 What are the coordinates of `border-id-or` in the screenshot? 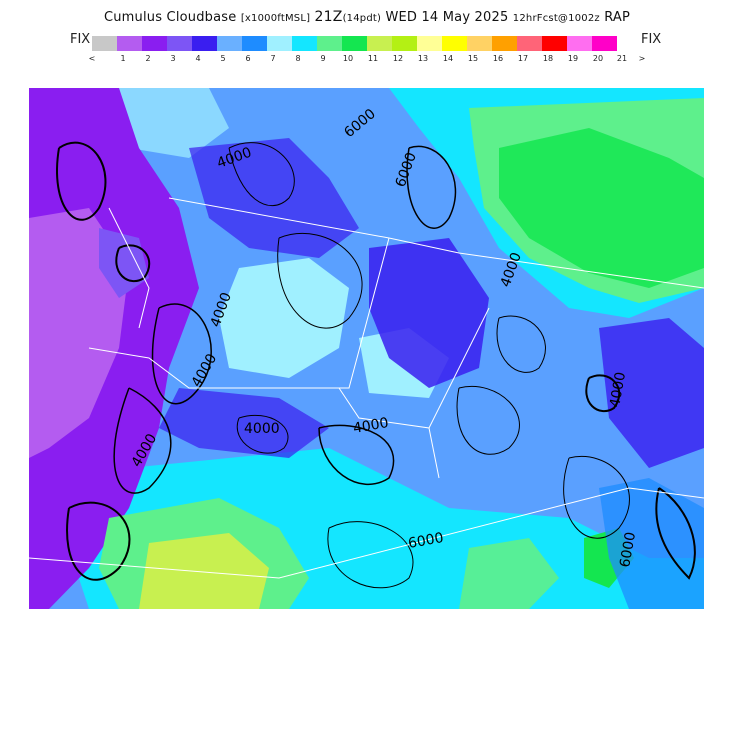 It's located at (389, 433).